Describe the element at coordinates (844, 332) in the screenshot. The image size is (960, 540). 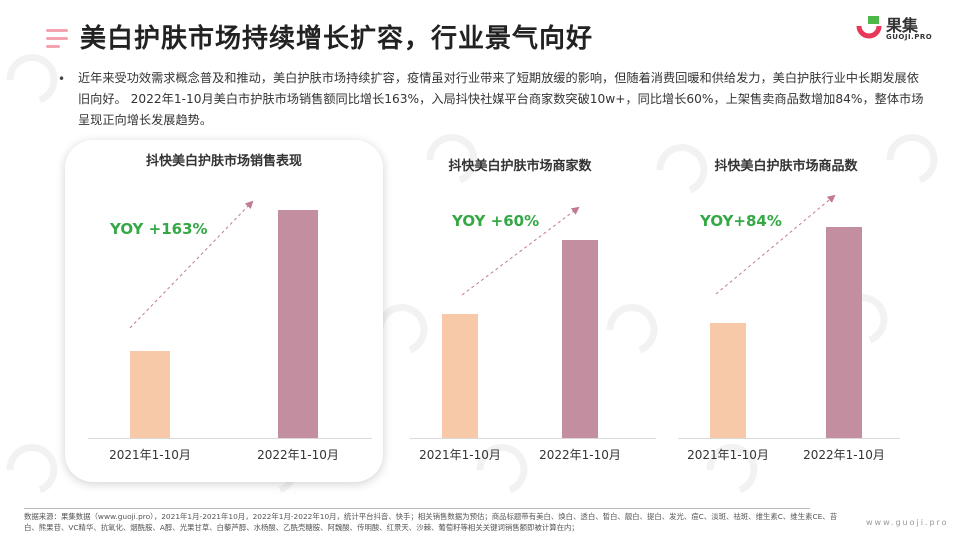
I see `products-bar-2022` at that location.